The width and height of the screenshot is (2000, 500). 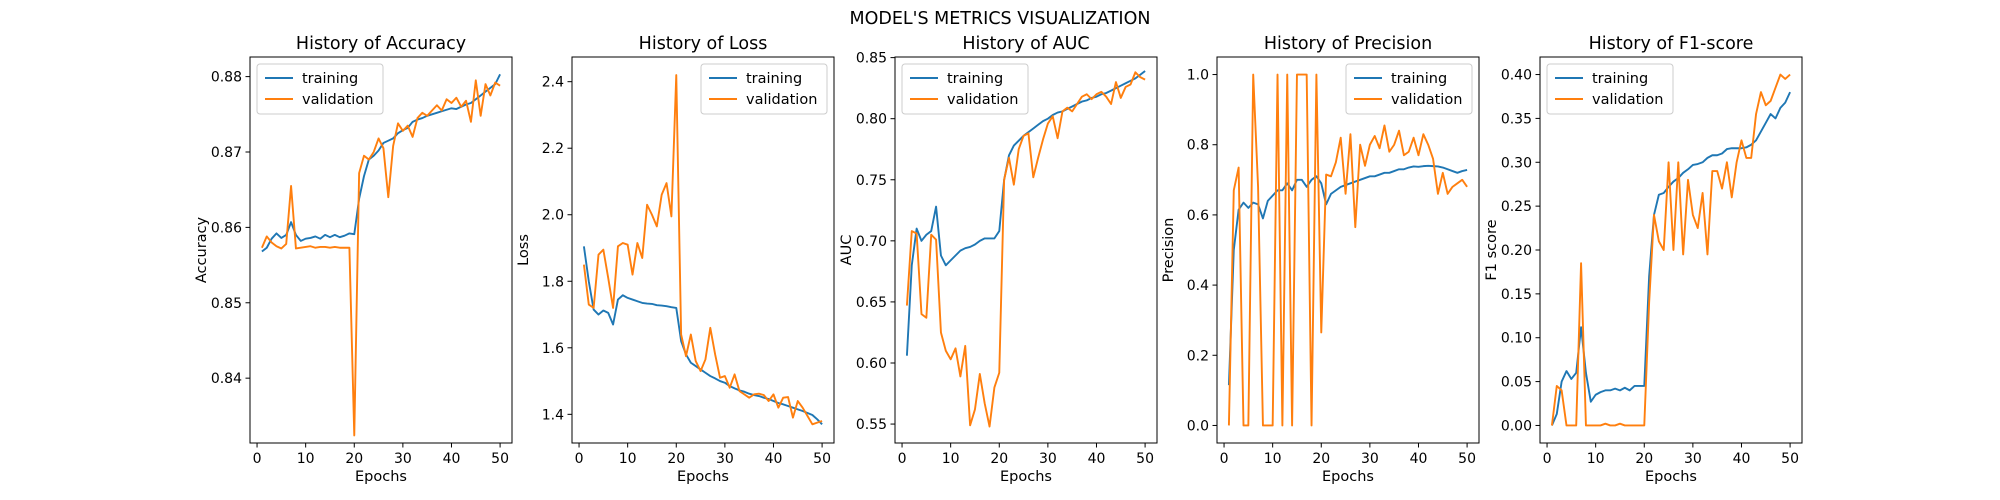 What do you see at coordinates (1198, 286) in the screenshot?
I see `y-tick-label: 0.4` at bounding box center [1198, 286].